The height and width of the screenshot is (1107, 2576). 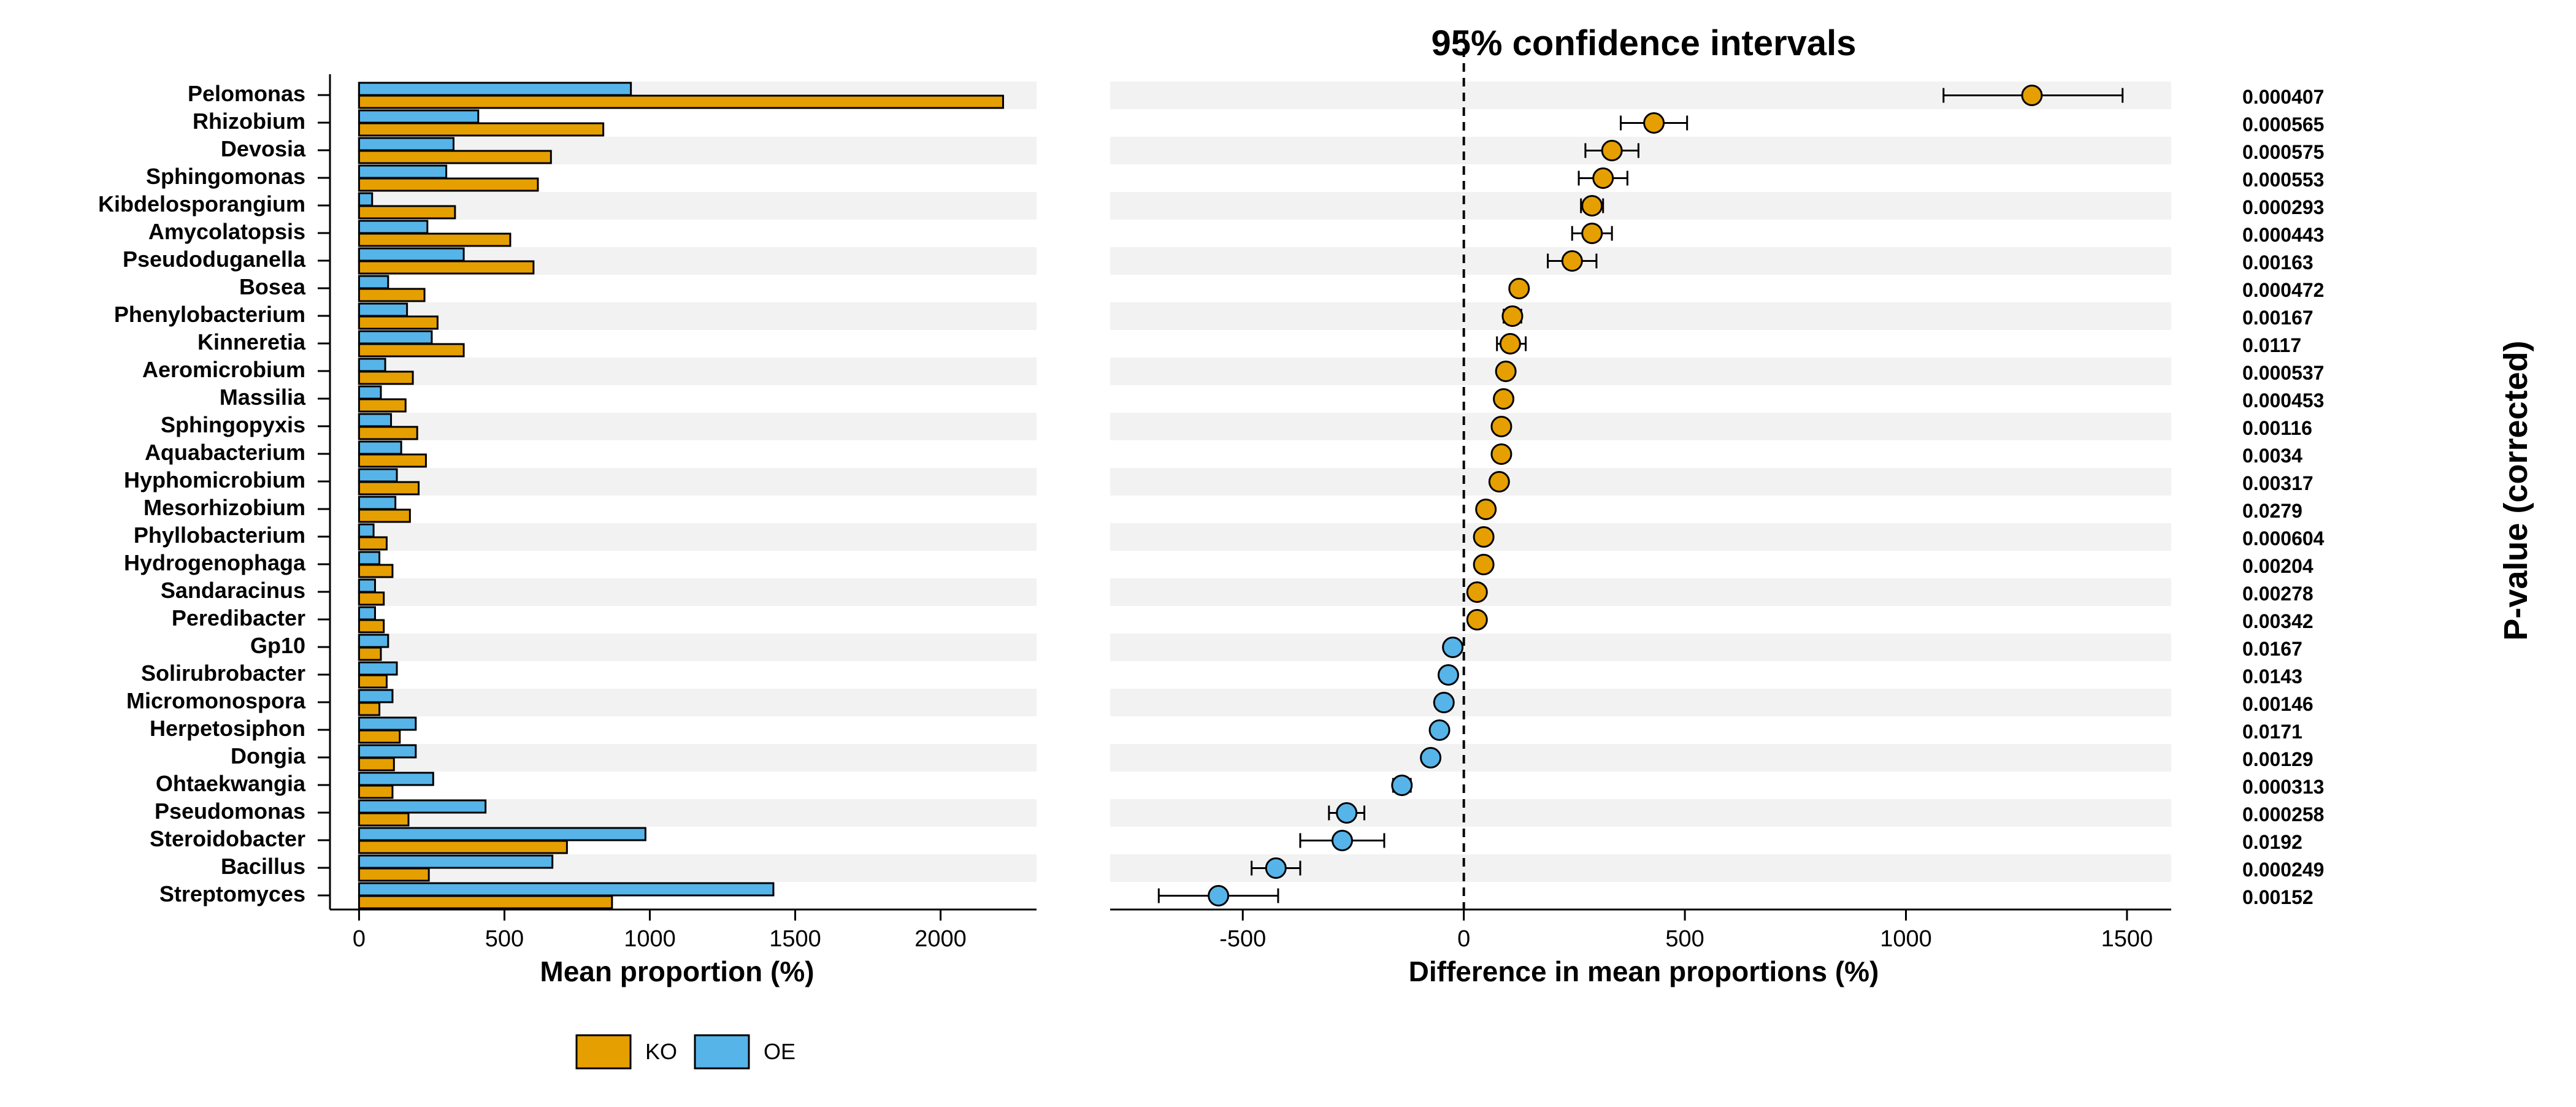 What do you see at coordinates (216, 700) in the screenshot?
I see `category-label: Micromonospora` at bounding box center [216, 700].